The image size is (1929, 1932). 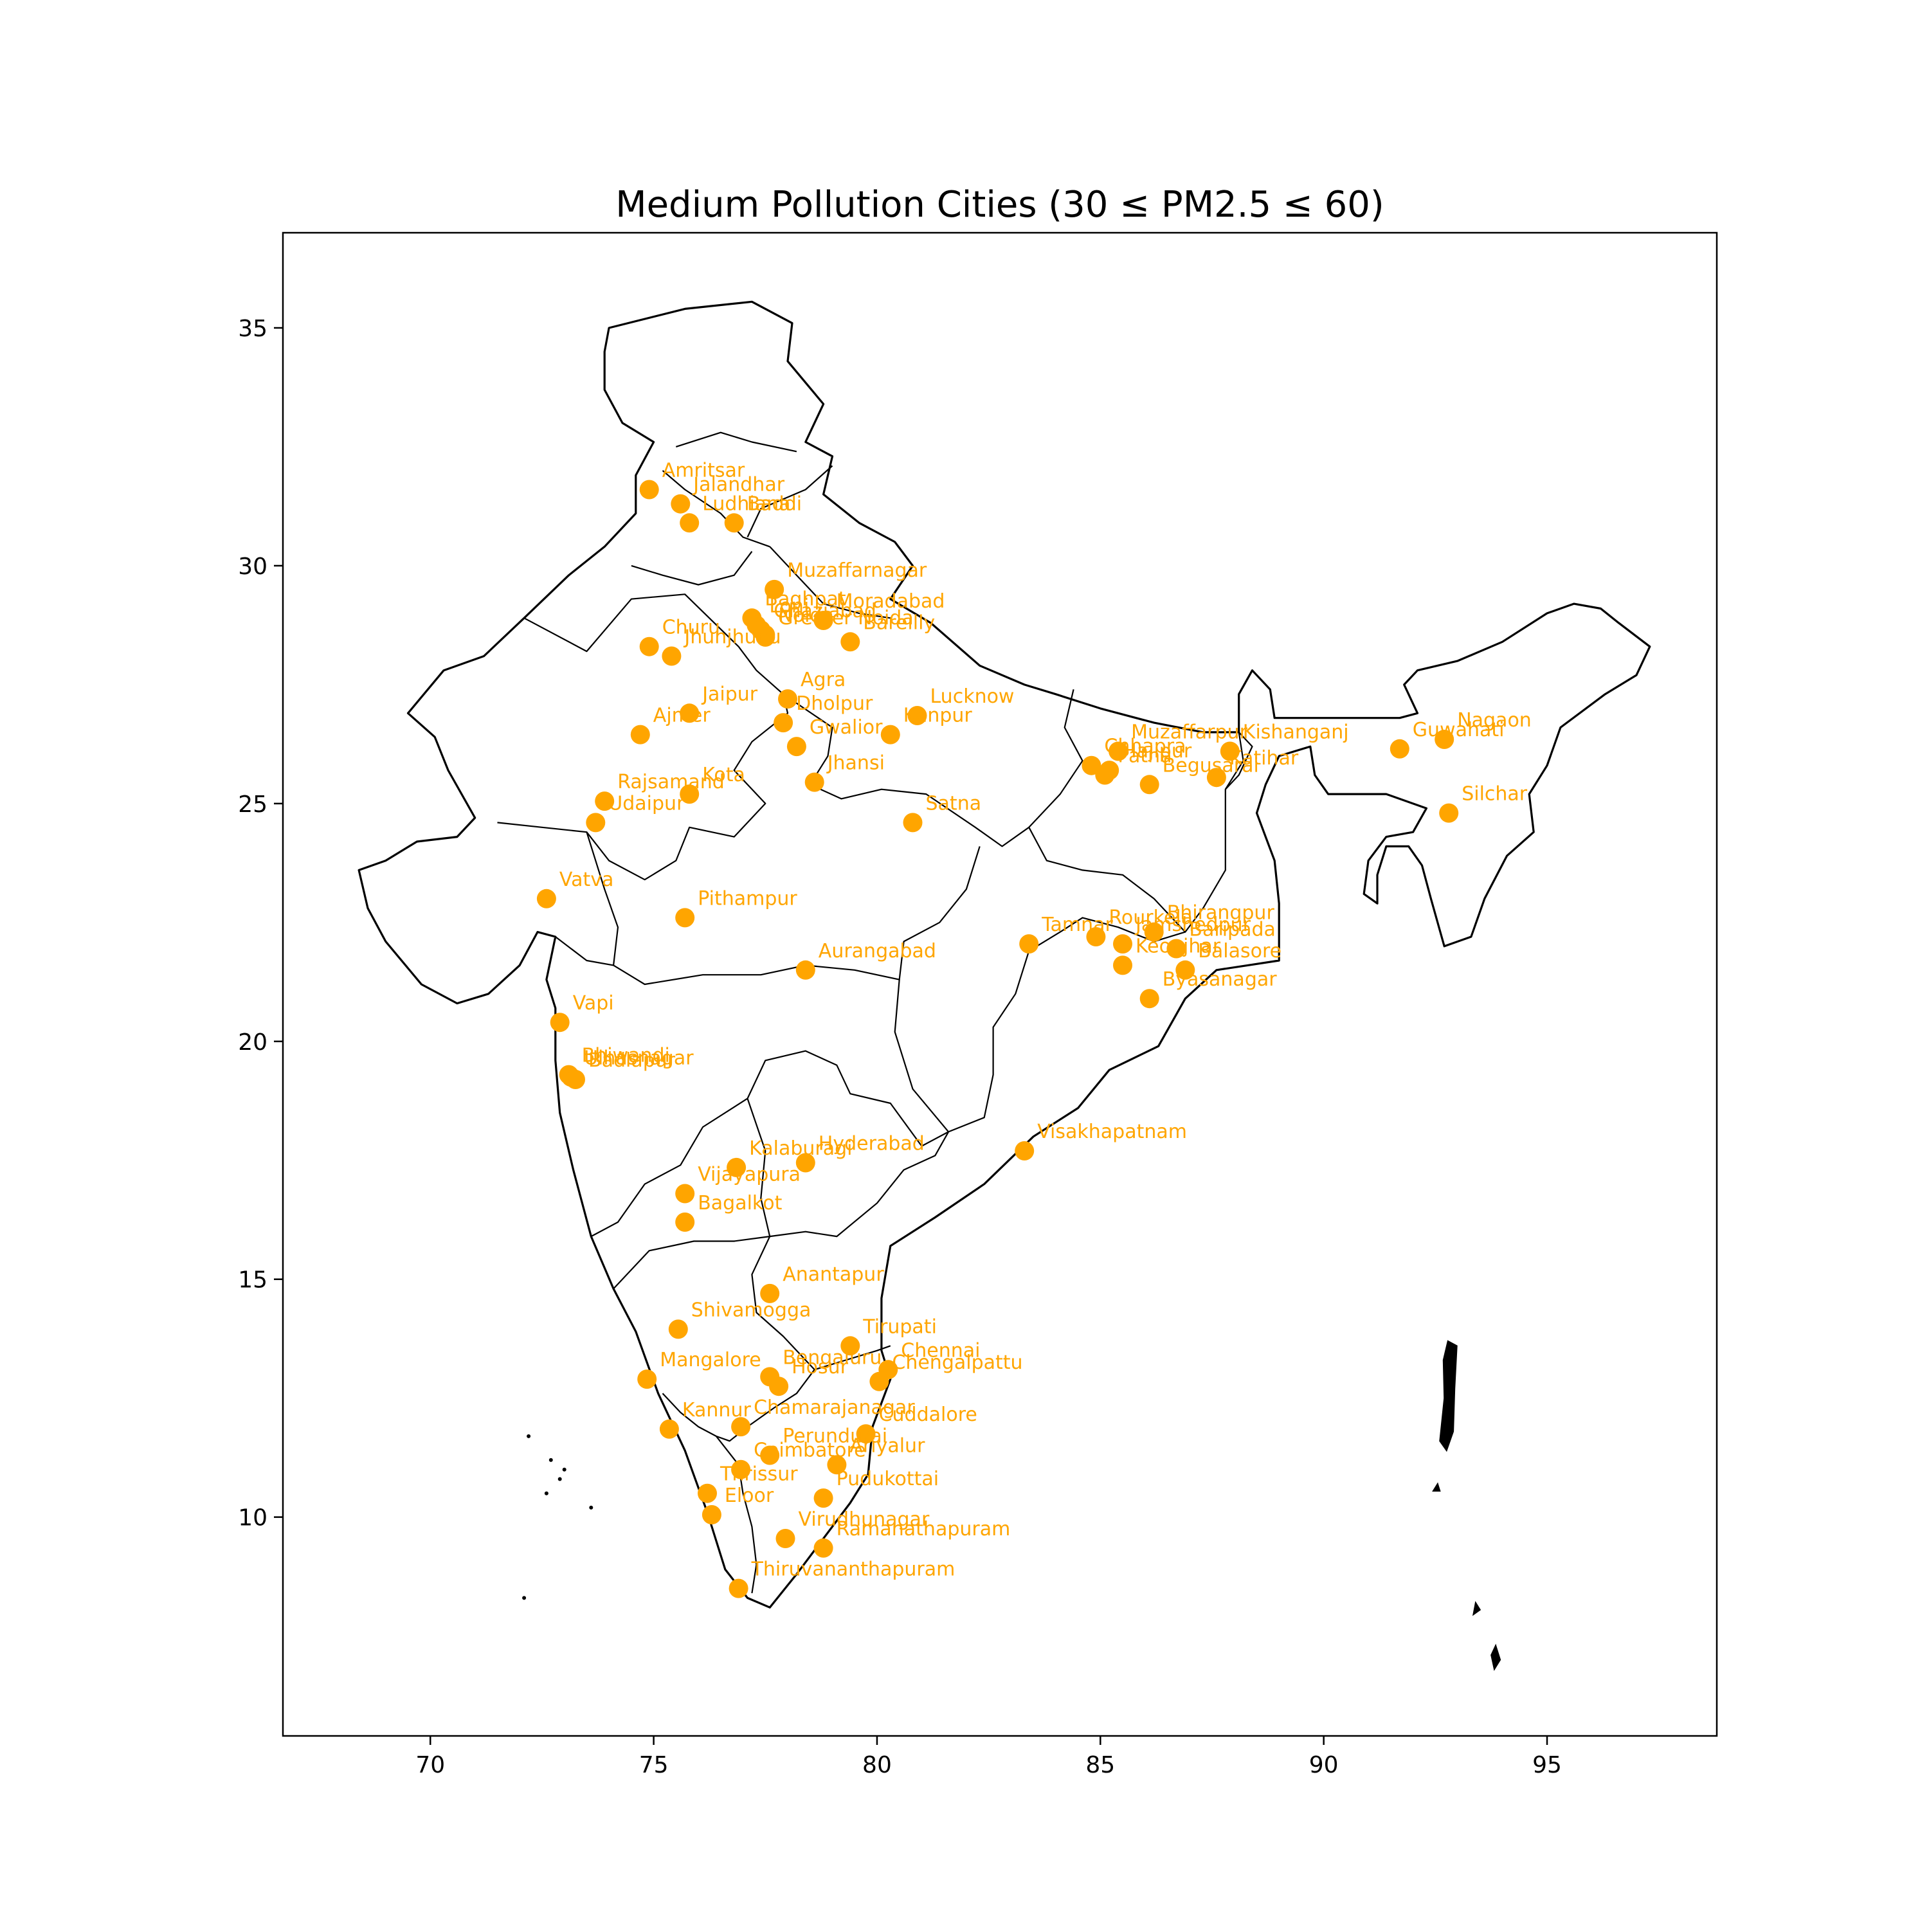 I want to click on city-label: Gwalior, so click(x=846, y=727).